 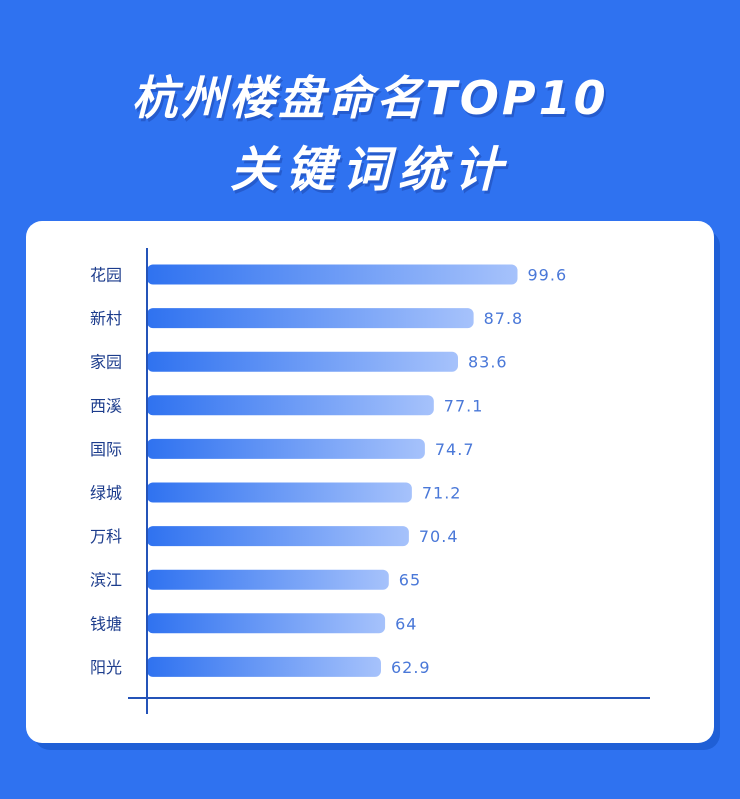 What do you see at coordinates (464, 405) in the screenshot?
I see `value-label: 77.1` at bounding box center [464, 405].